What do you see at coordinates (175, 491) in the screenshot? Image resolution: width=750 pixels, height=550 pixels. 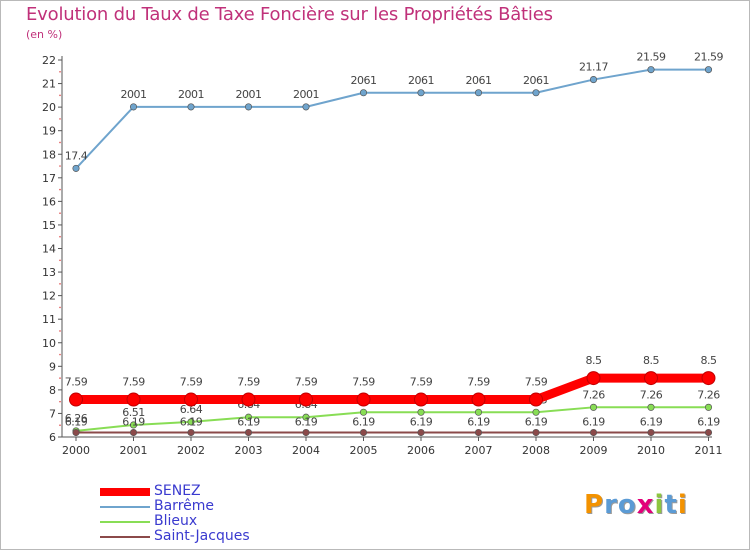 I see `legend-item: SENEZ` at bounding box center [175, 491].